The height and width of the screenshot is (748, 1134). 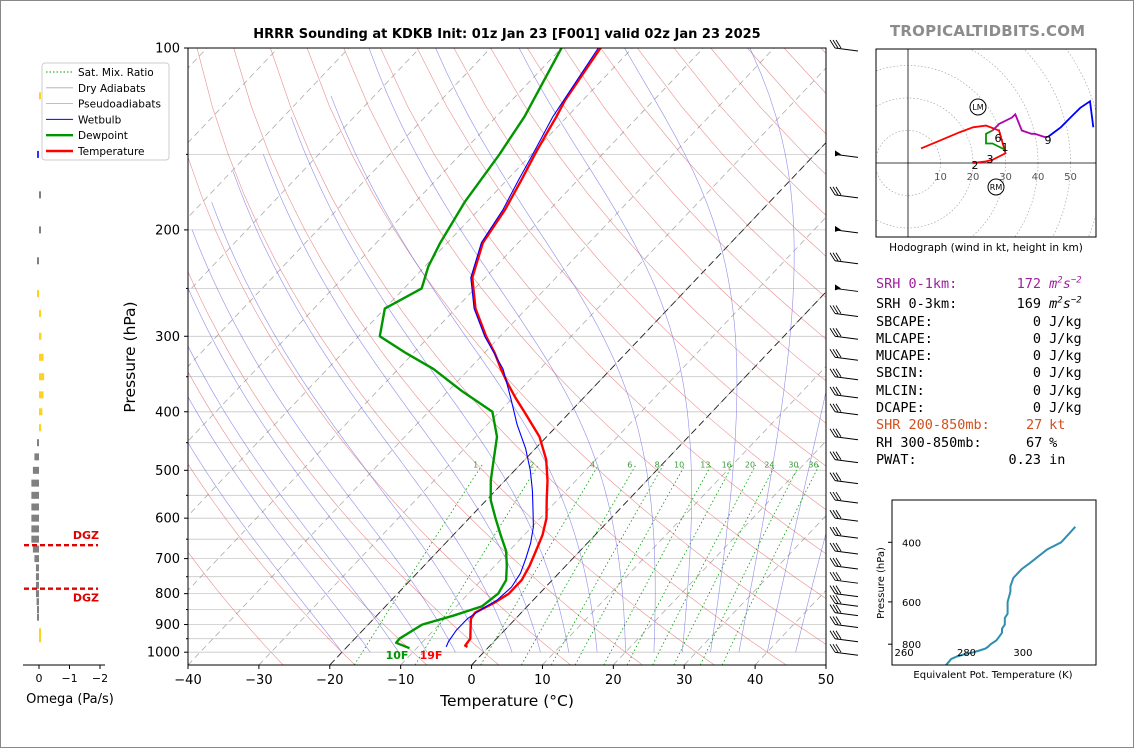 What do you see at coordinates (1034, 425) in the screenshot?
I see `stat-value: 27` at bounding box center [1034, 425].